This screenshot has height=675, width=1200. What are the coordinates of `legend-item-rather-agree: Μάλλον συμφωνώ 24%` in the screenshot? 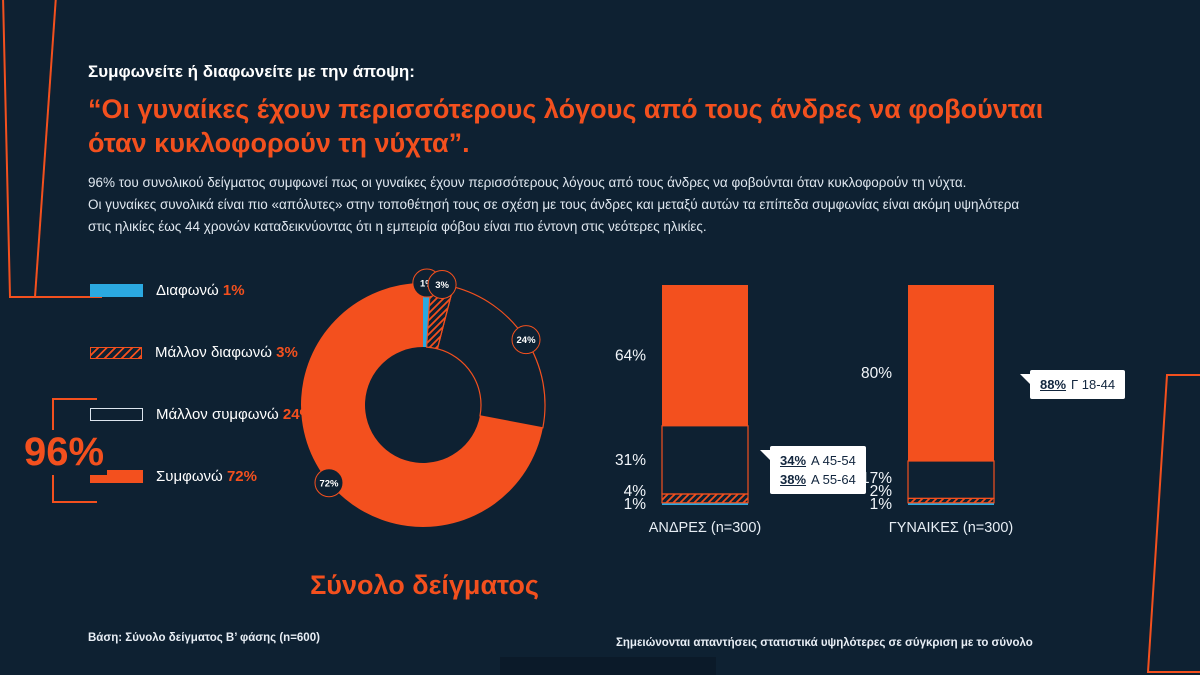 It's located at (201, 414).